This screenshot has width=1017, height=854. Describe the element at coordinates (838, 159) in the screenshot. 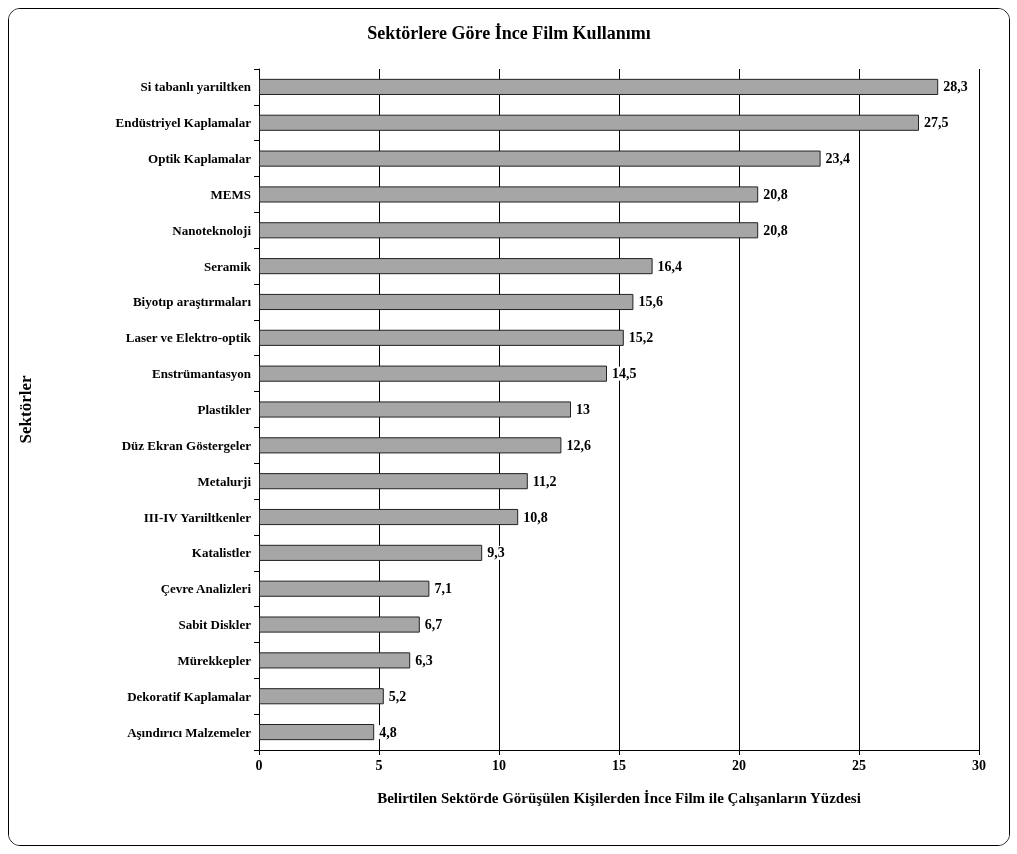

I see `data-label: 23,4` at that location.